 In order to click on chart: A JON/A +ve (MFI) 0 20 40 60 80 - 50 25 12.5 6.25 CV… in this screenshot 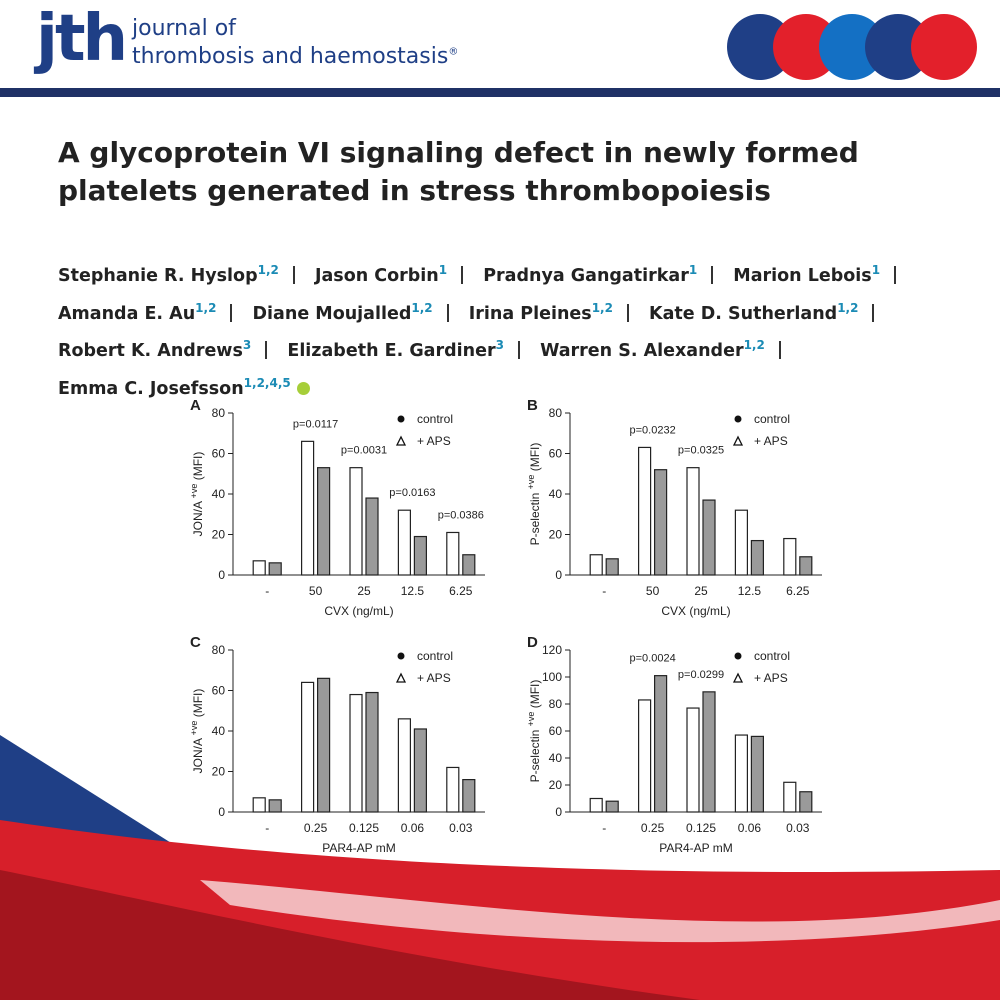, I will do `click(337, 508)`.